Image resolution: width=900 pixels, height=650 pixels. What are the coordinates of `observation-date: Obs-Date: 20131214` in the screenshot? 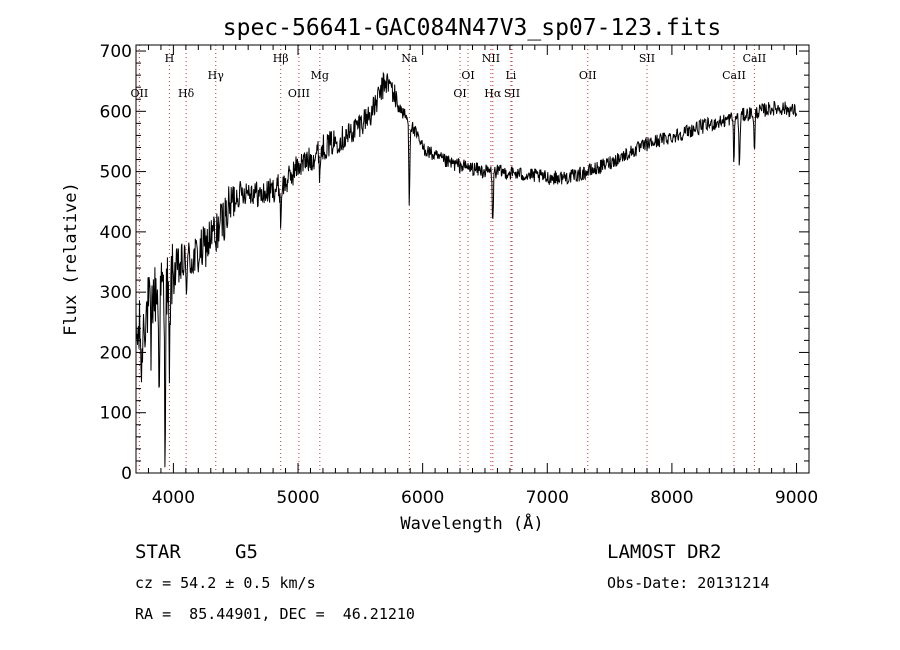 It's located at (688, 583).